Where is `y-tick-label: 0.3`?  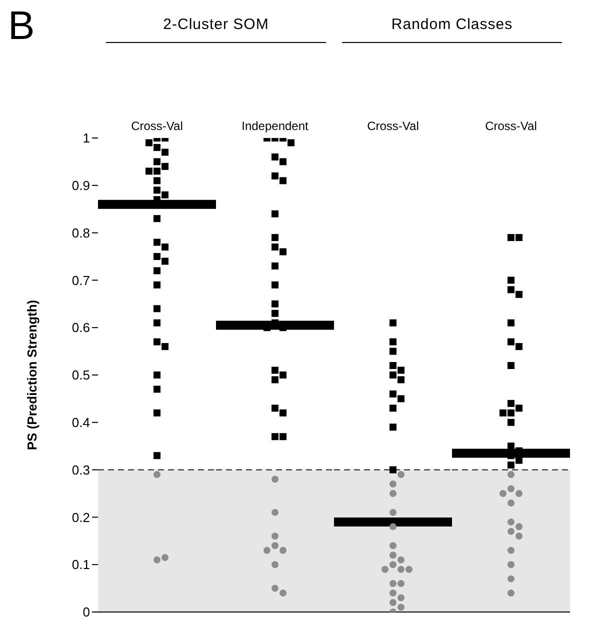
y-tick-label: 0.3 is located at coordinates (81, 470).